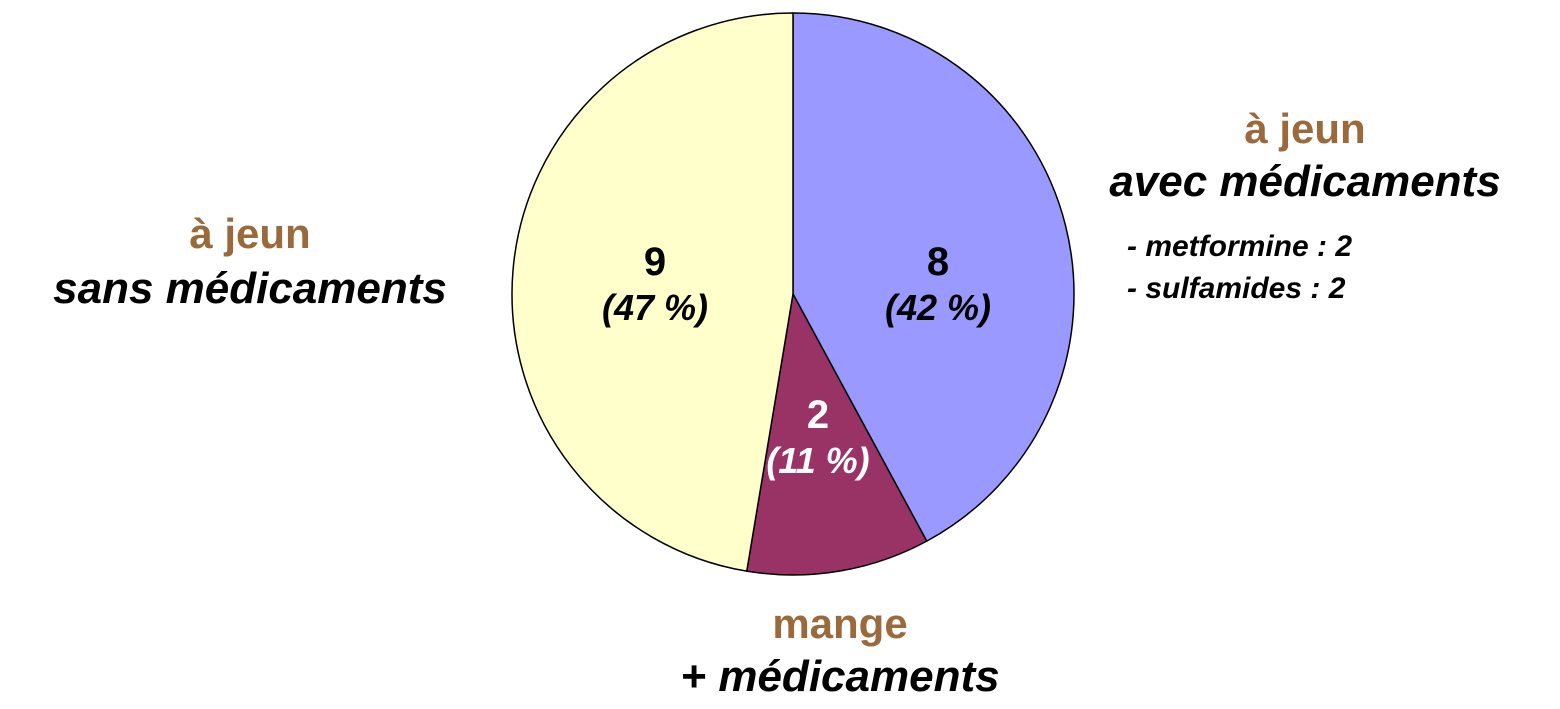 This screenshot has width=1560, height=709. I want to click on slice-percent-label: (11 %), so click(817, 460).